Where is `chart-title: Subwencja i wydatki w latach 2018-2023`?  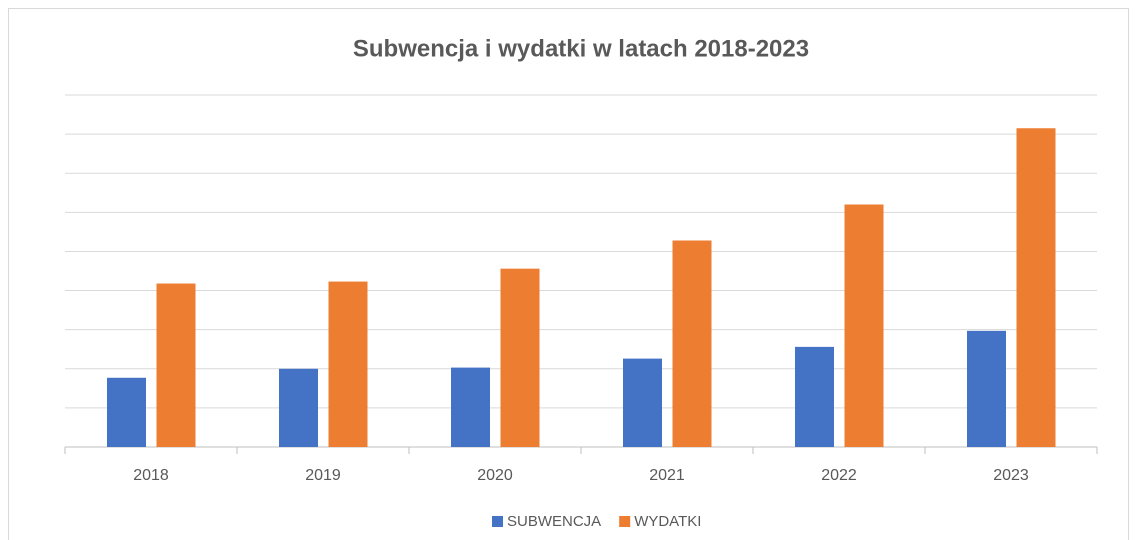 chart-title: Subwencja i wydatki w latach 2018-2023 is located at coordinates (581, 48).